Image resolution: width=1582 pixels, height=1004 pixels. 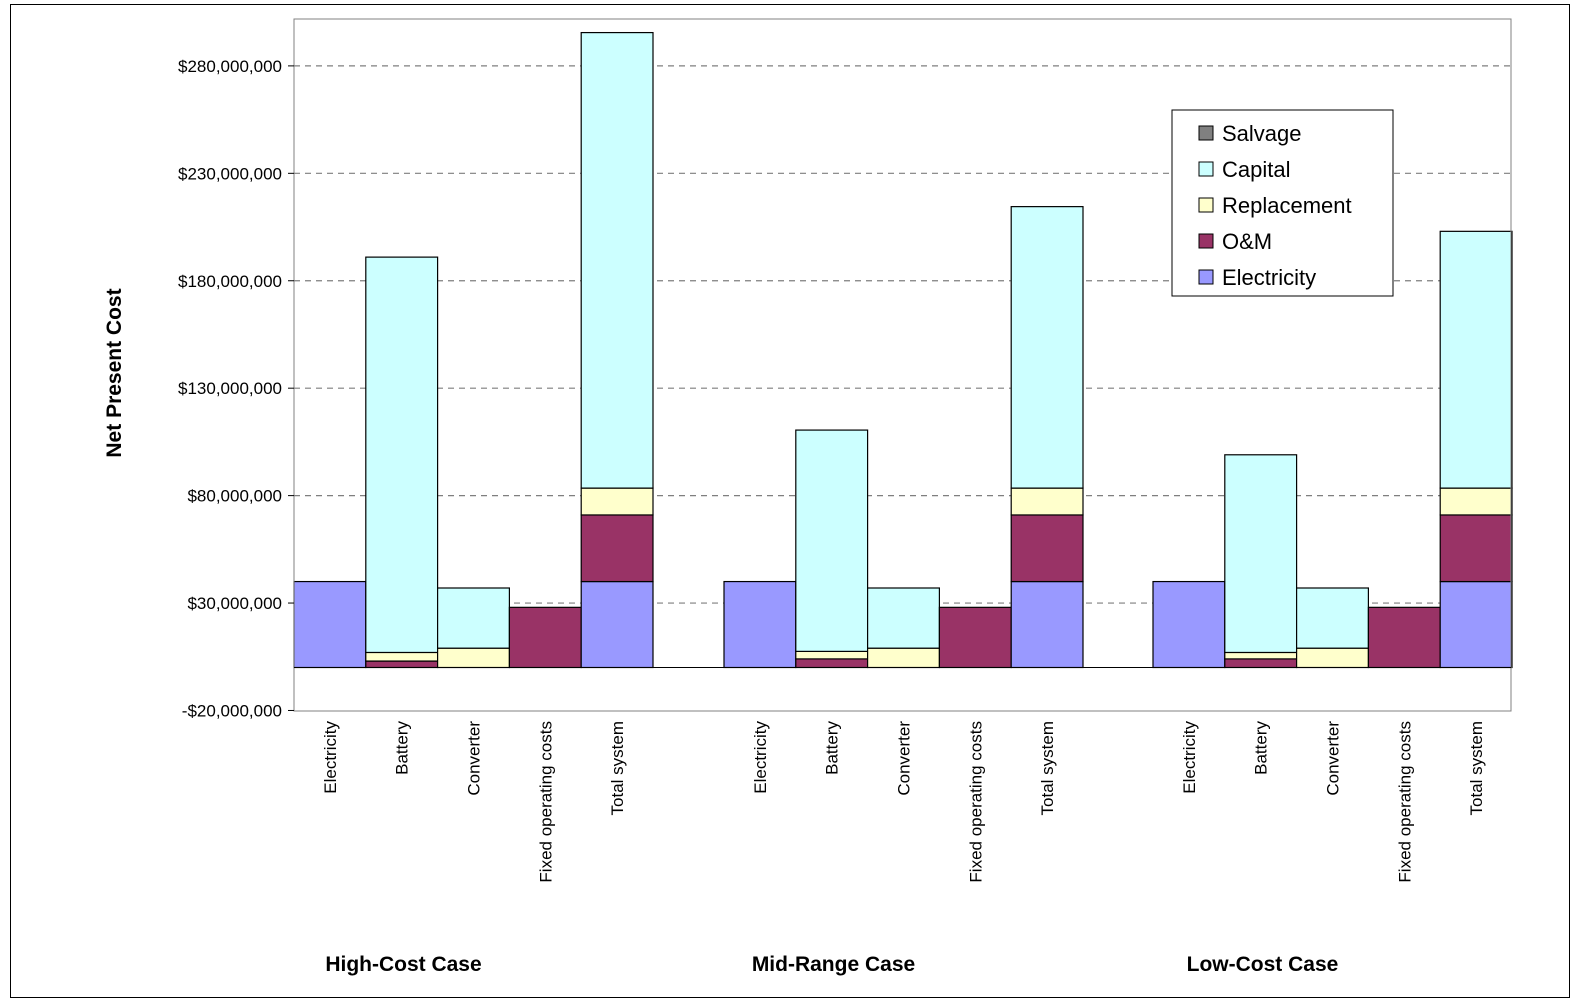 I want to click on y-tick-label: $130,000,000, so click(x=230, y=388).